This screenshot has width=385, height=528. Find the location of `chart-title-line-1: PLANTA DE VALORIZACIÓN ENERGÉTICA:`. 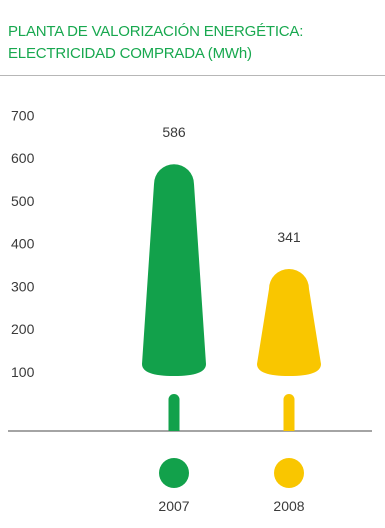

chart-title-line-1: PLANTA DE VALORIZACIÓN ENERGÉTICA: is located at coordinates (156, 31).